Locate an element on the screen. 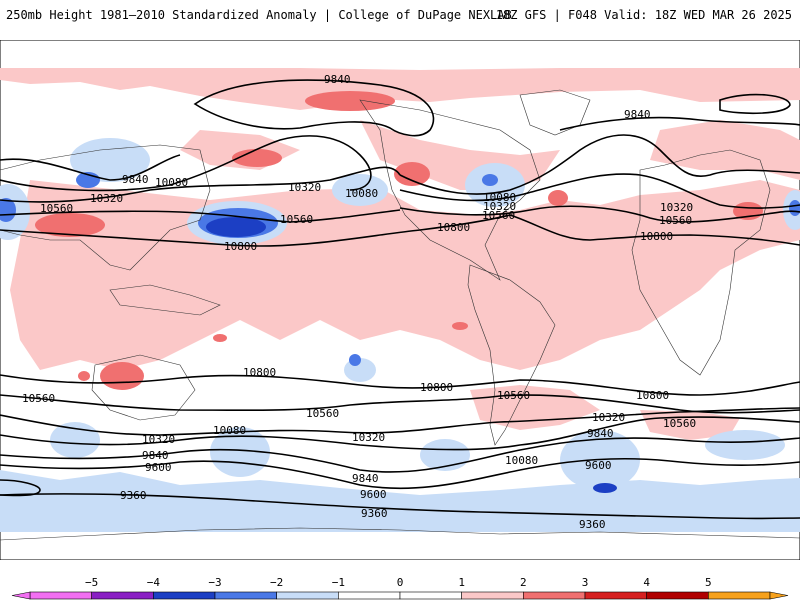  colorbar-arrow-high is located at coordinates (779, 595).